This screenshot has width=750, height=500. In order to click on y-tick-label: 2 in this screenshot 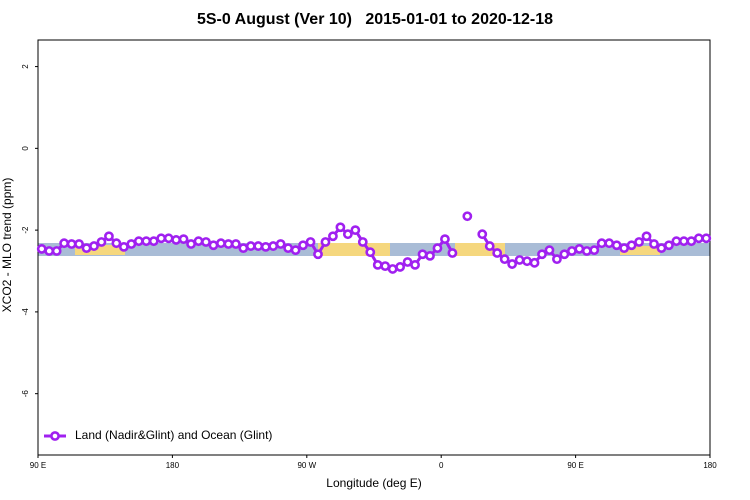, I will do `click(25, 66)`.